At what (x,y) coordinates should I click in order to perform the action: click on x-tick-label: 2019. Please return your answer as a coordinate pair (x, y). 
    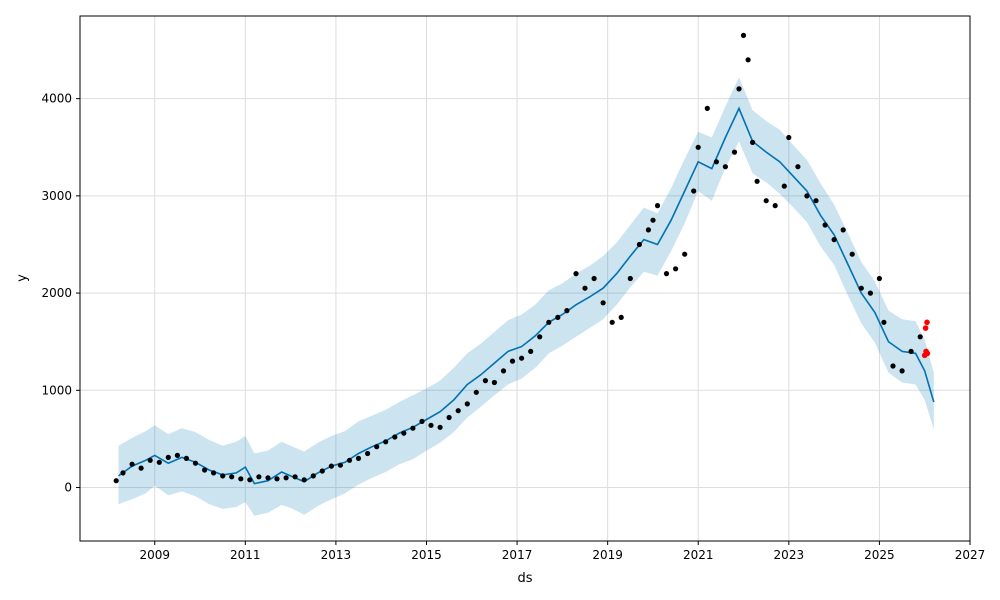
    Looking at the image, I should click on (607, 555).